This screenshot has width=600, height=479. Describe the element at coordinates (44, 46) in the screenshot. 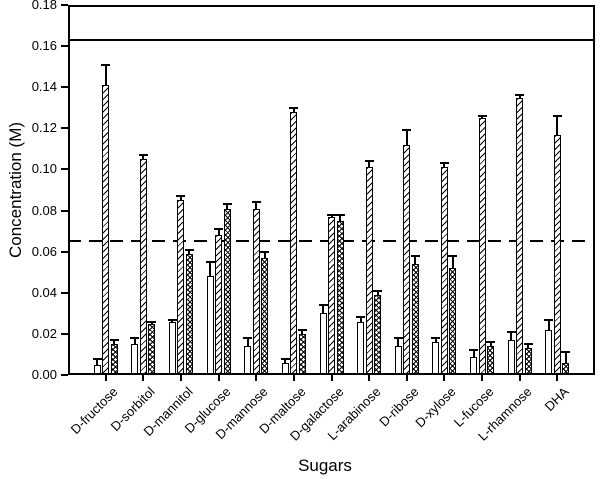

I see `y-tick-label: 0.16` at that location.